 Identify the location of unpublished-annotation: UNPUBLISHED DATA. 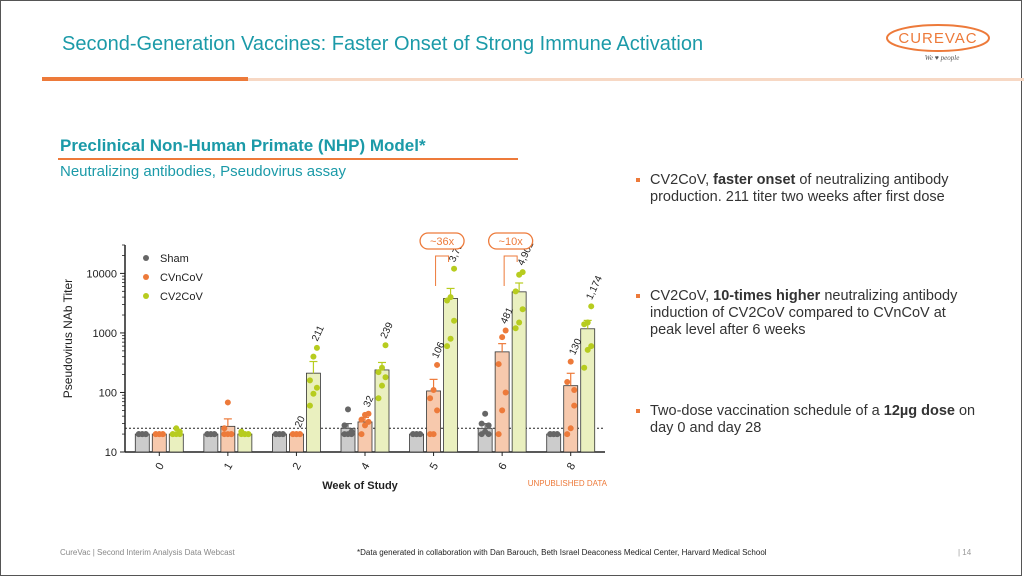
(568, 483).